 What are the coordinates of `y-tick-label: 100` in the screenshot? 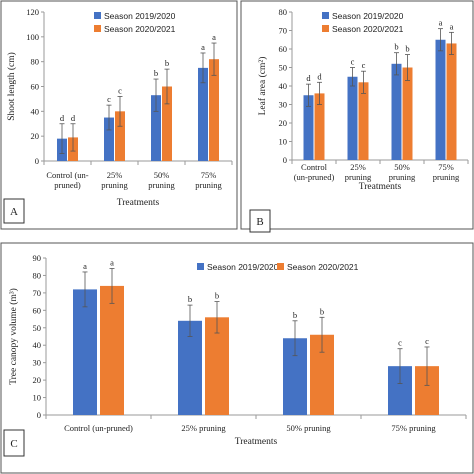 It's located at (32, 37).